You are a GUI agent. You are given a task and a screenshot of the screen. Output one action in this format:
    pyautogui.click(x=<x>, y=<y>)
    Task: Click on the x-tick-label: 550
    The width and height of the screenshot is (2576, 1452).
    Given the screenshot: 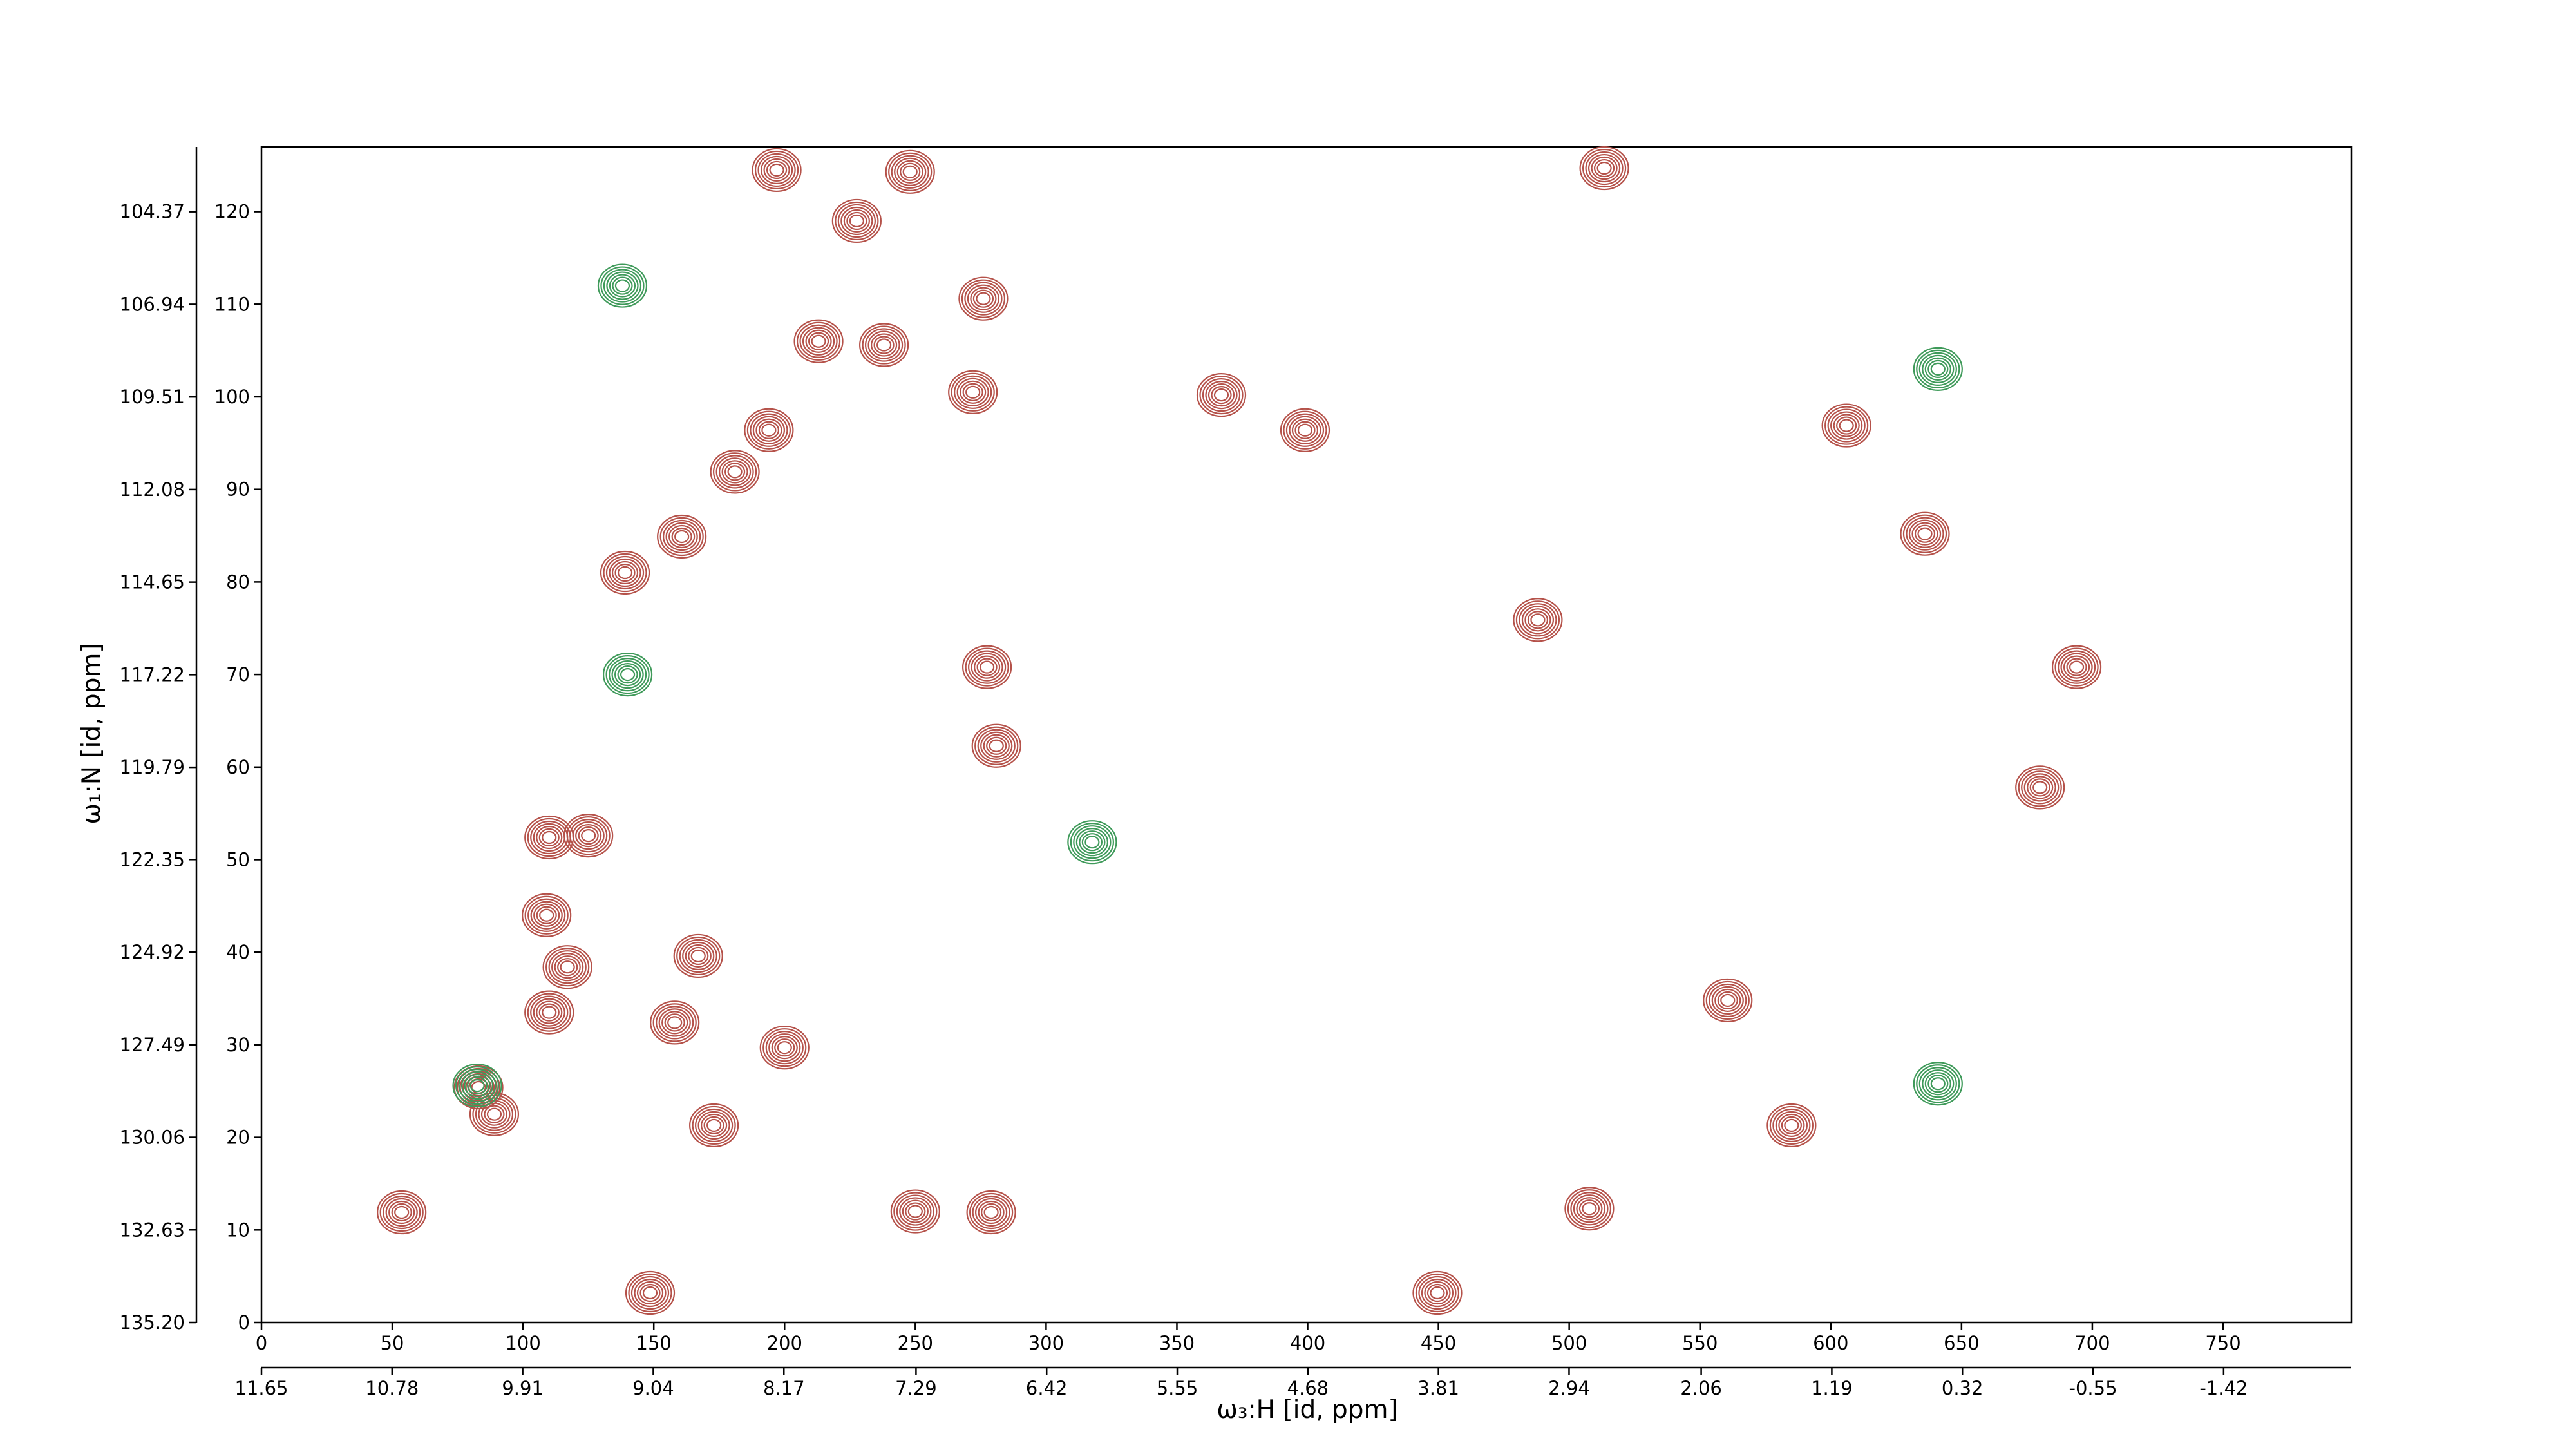 What is the action you would take?
    pyautogui.click(x=1700, y=1343)
    